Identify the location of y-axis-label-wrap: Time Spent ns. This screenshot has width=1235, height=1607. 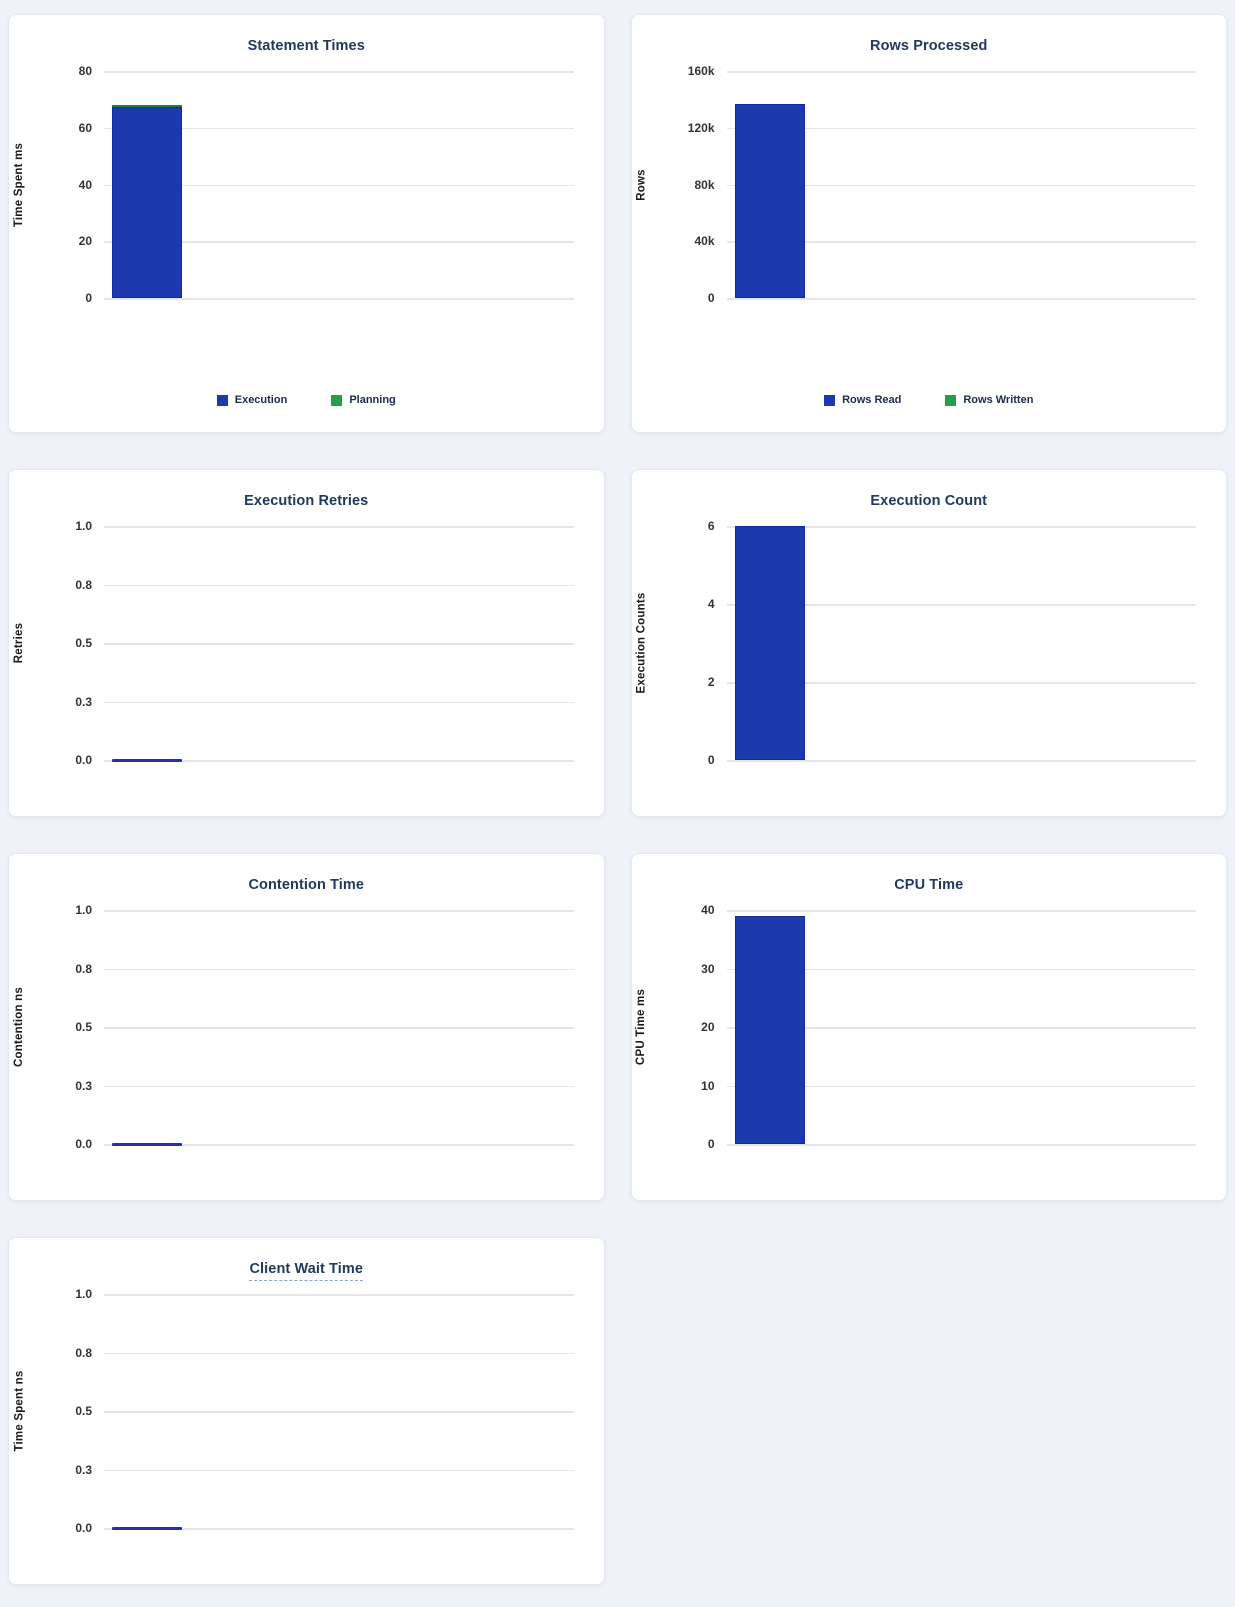
(19, 1411).